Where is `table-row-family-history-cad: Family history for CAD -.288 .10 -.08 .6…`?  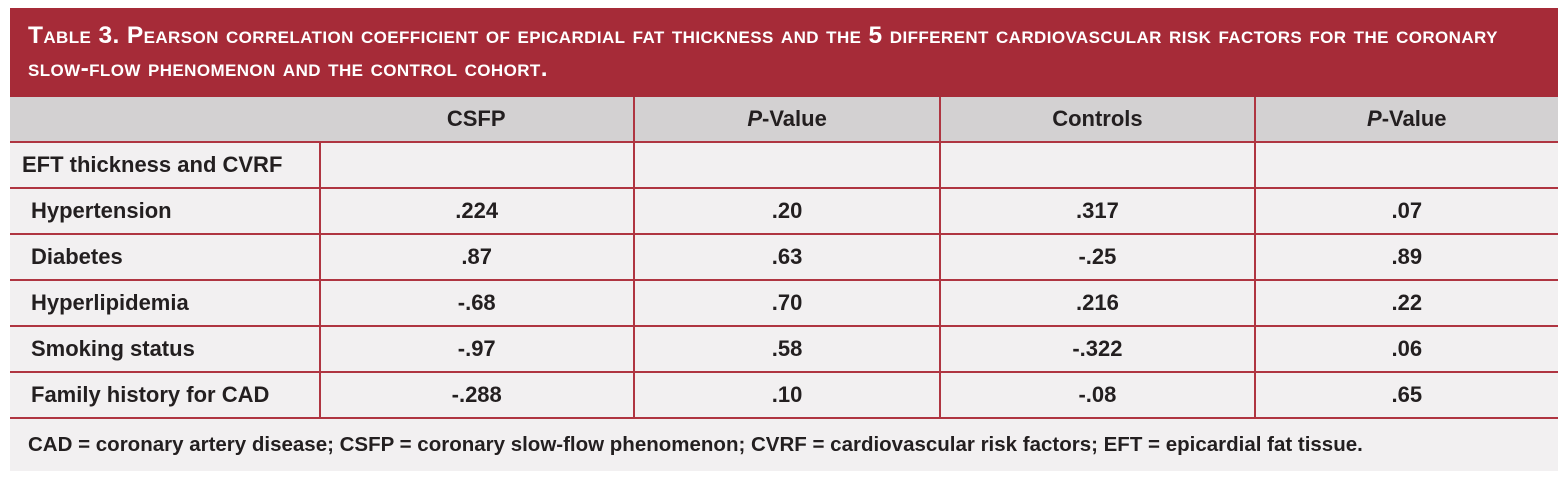
table-row-family-history-cad: Family history for CAD -.288 .10 -.08 .6… is located at coordinates (784, 395).